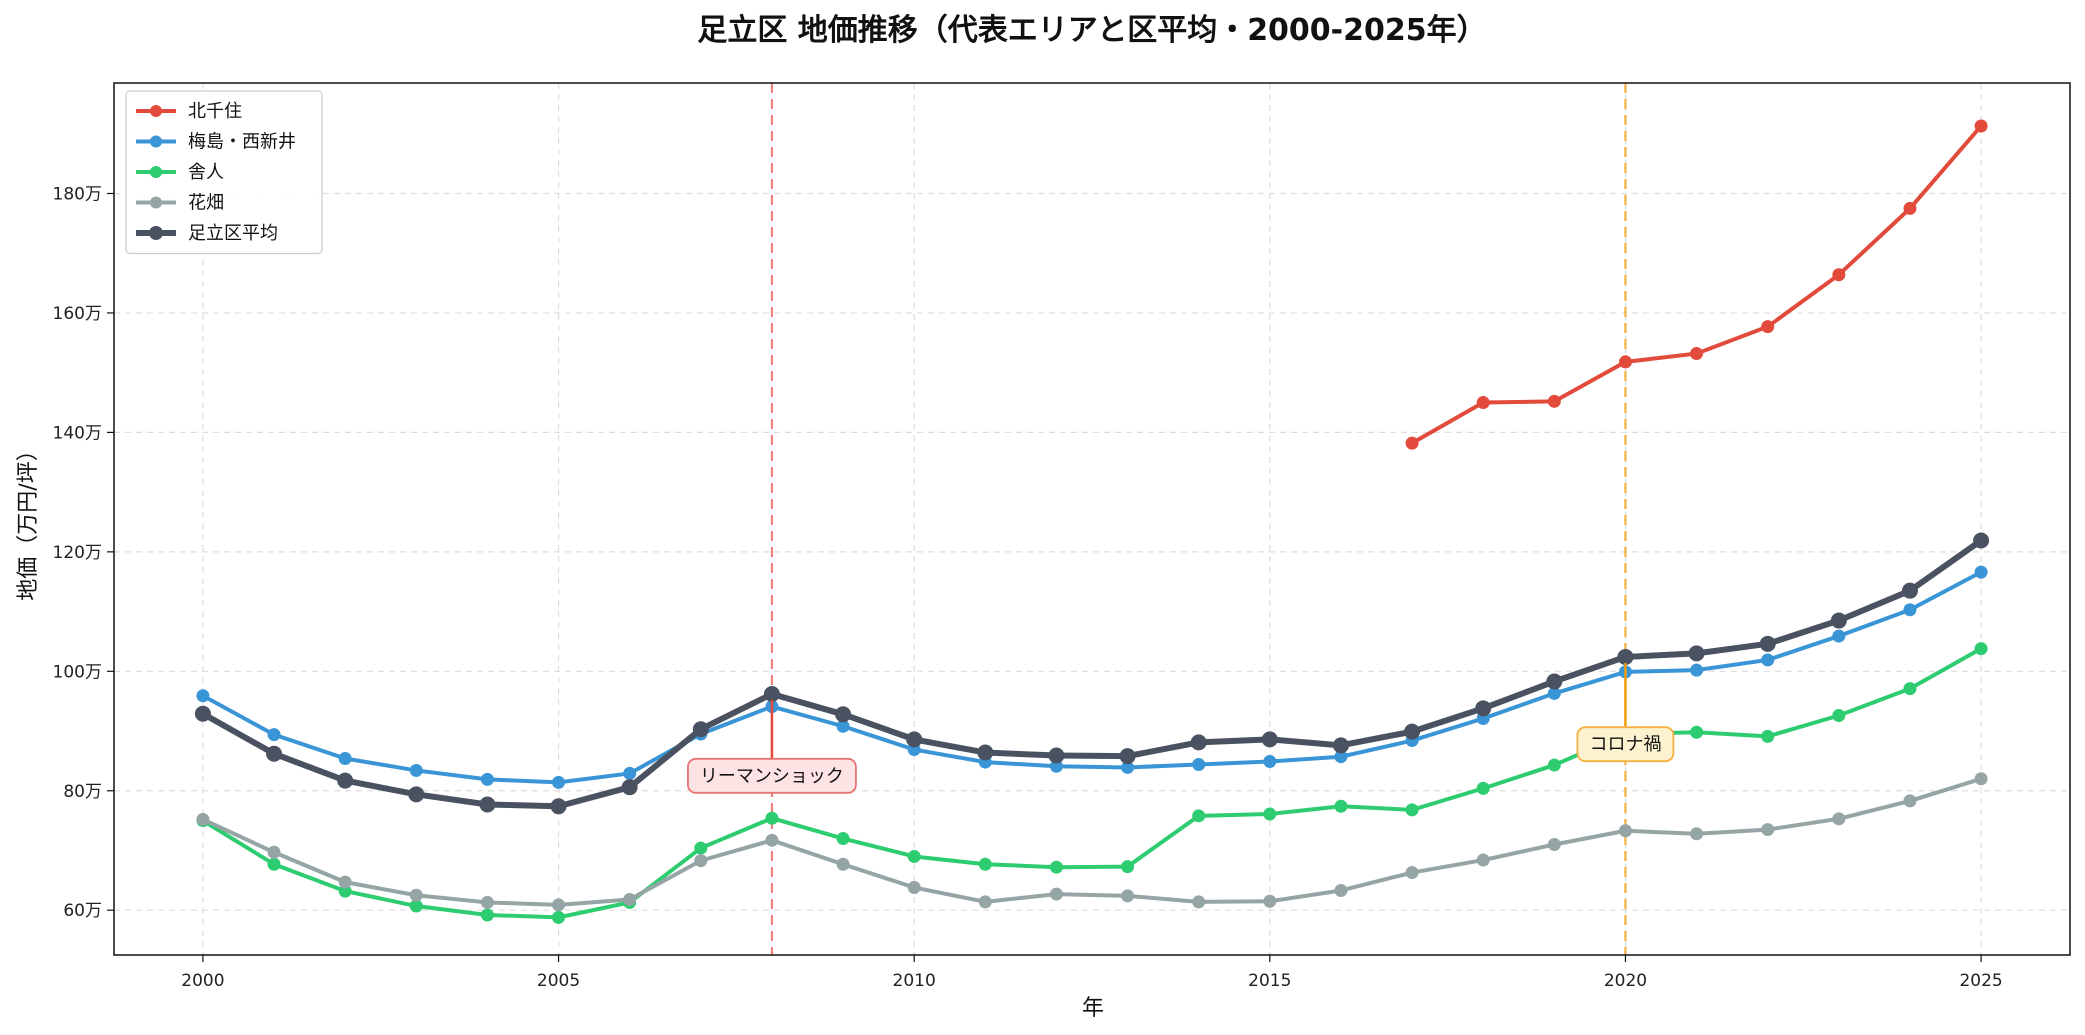 The width and height of the screenshot is (2085, 1035). Describe the element at coordinates (1181, 728) in the screenshot. I see `annotation-labels: リーマンショック コロナ禍` at that location.